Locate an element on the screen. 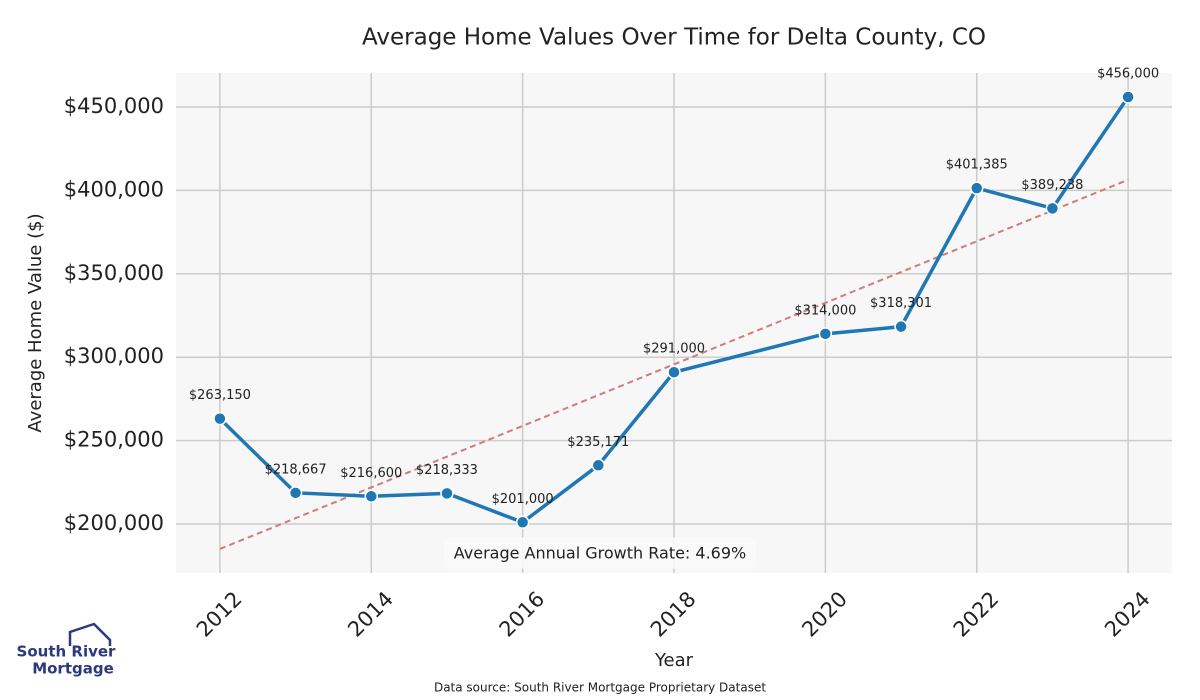  data-label: $318,301 is located at coordinates (901, 303).